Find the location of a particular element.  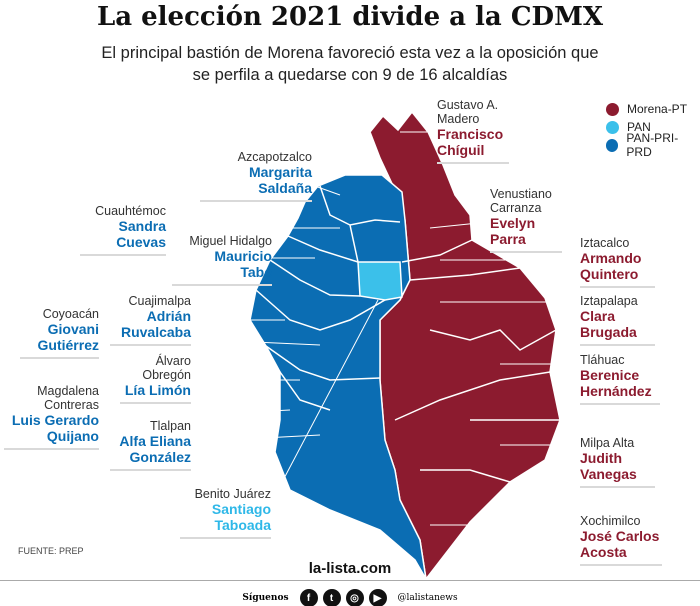

divider is located at coordinates (350, 580).